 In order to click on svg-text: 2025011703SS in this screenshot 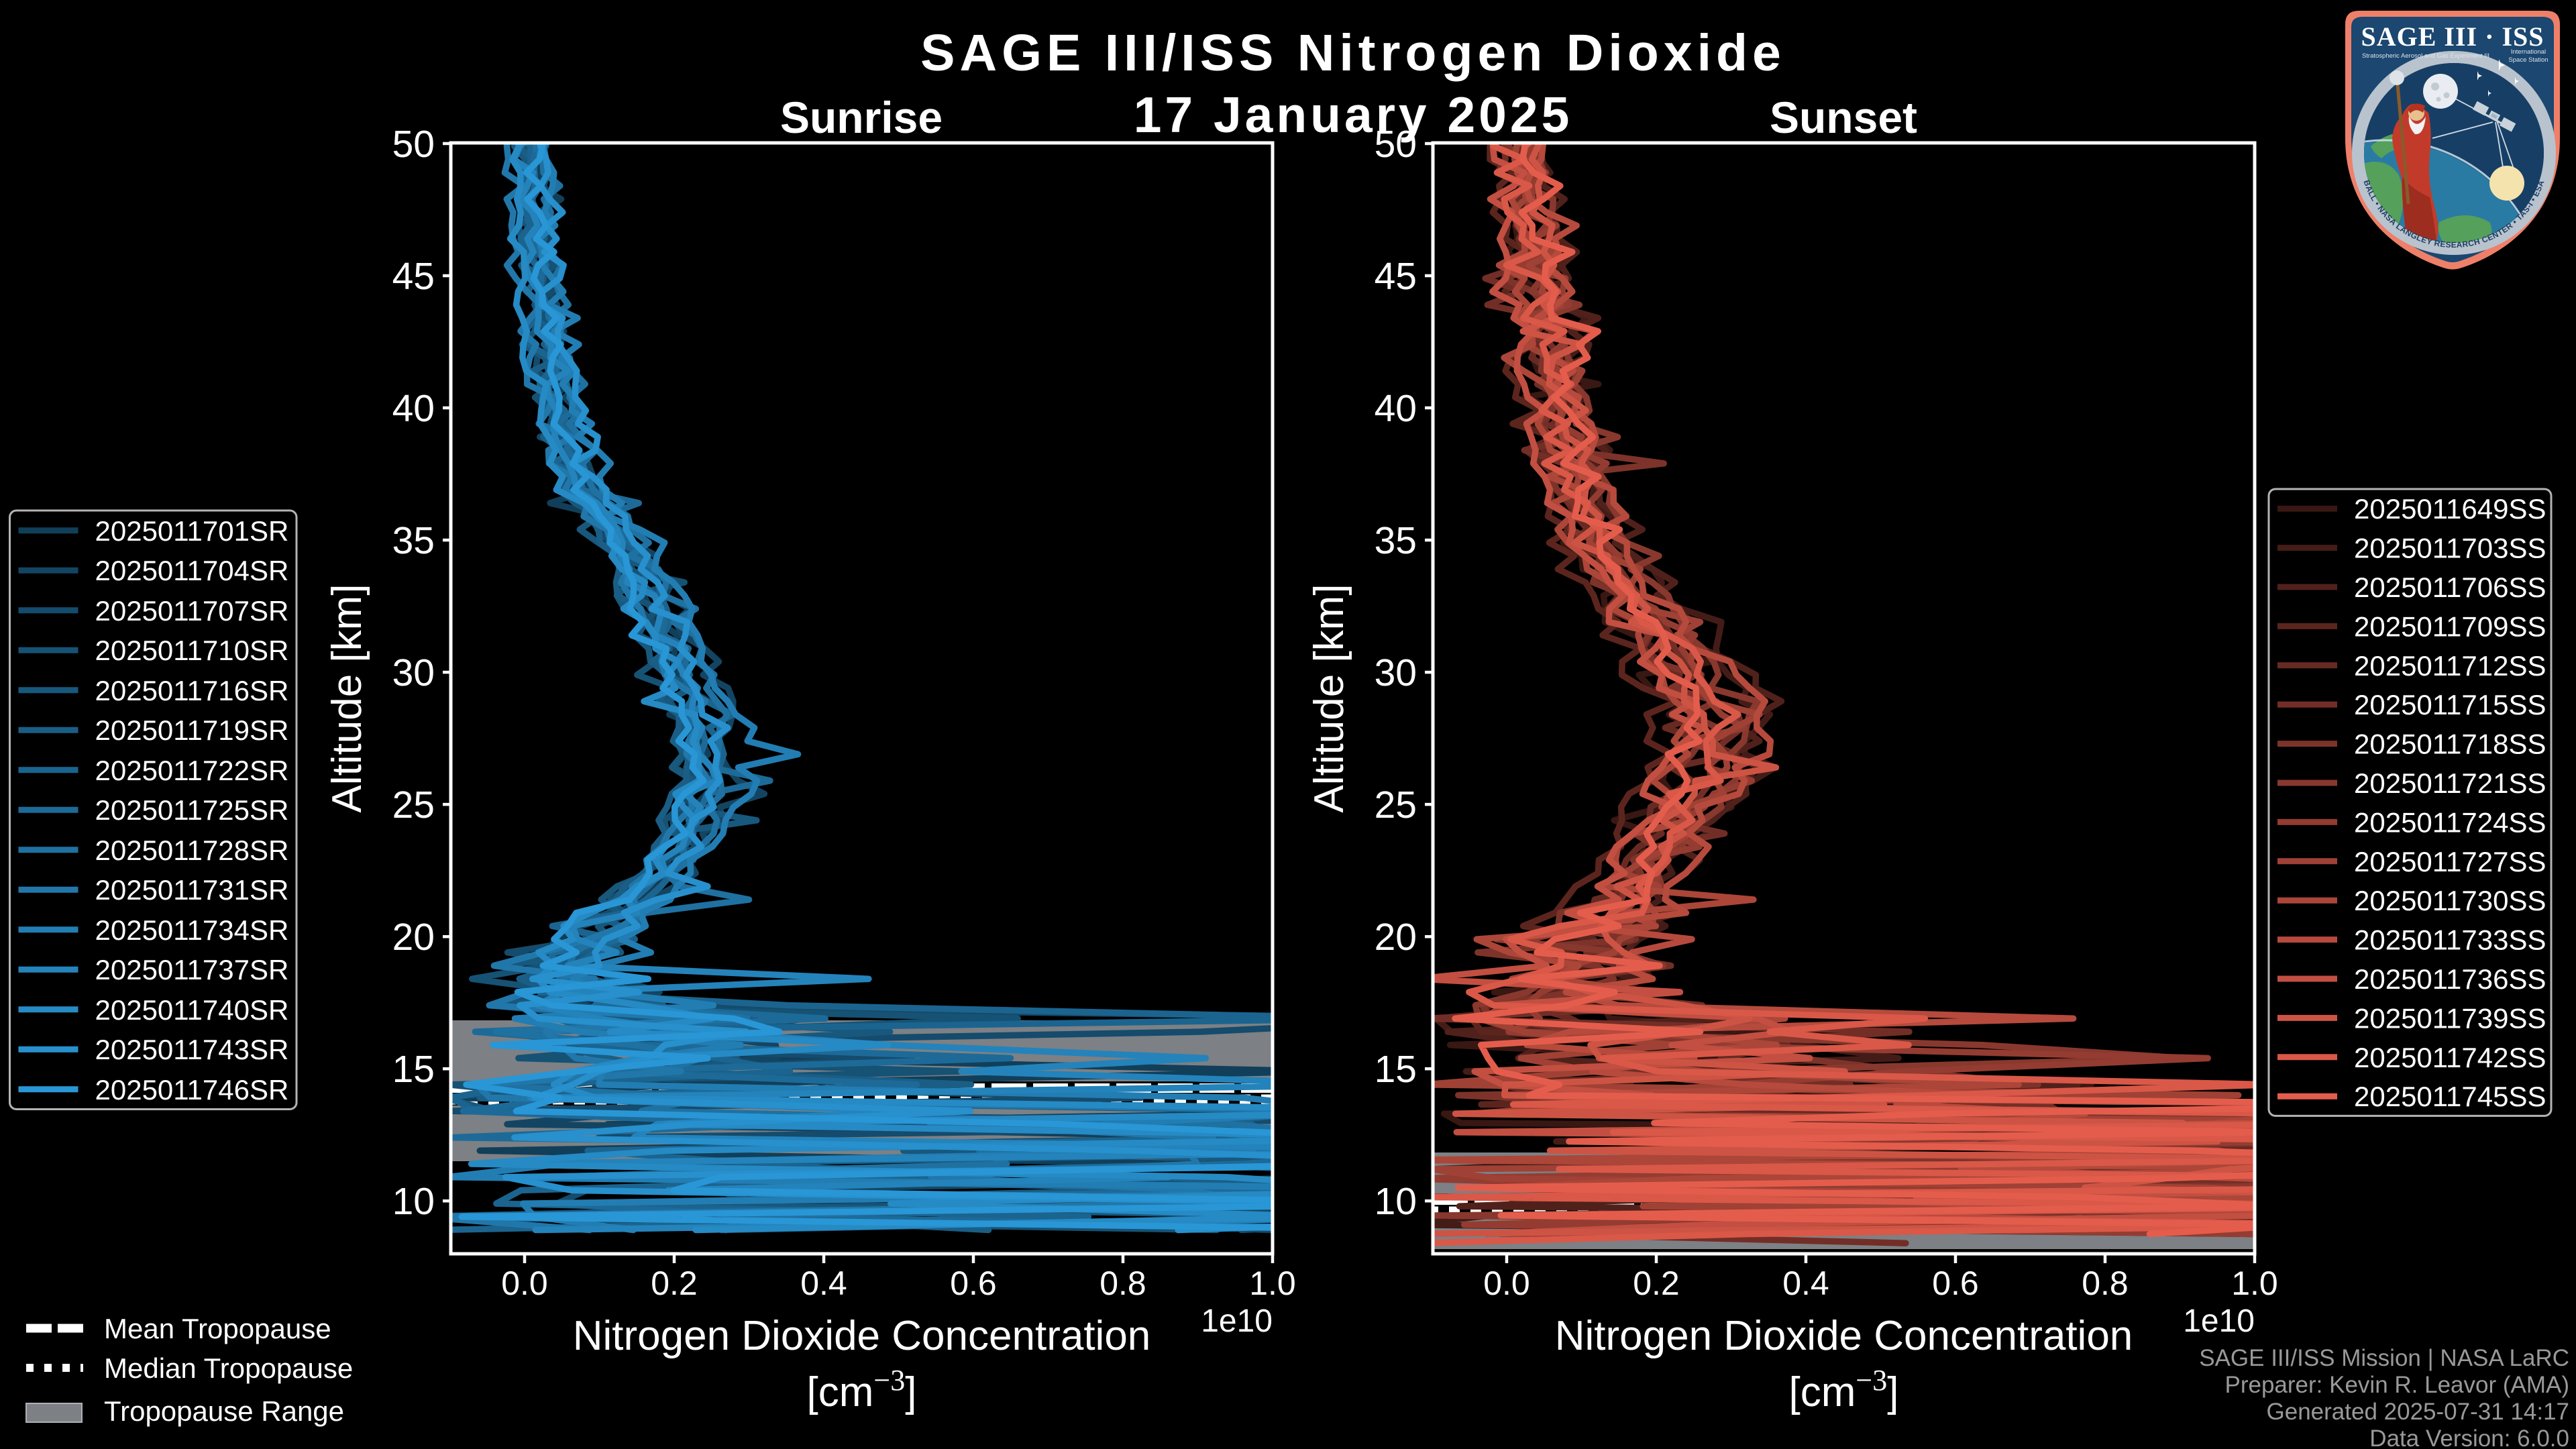, I will do `click(2450, 548)`.